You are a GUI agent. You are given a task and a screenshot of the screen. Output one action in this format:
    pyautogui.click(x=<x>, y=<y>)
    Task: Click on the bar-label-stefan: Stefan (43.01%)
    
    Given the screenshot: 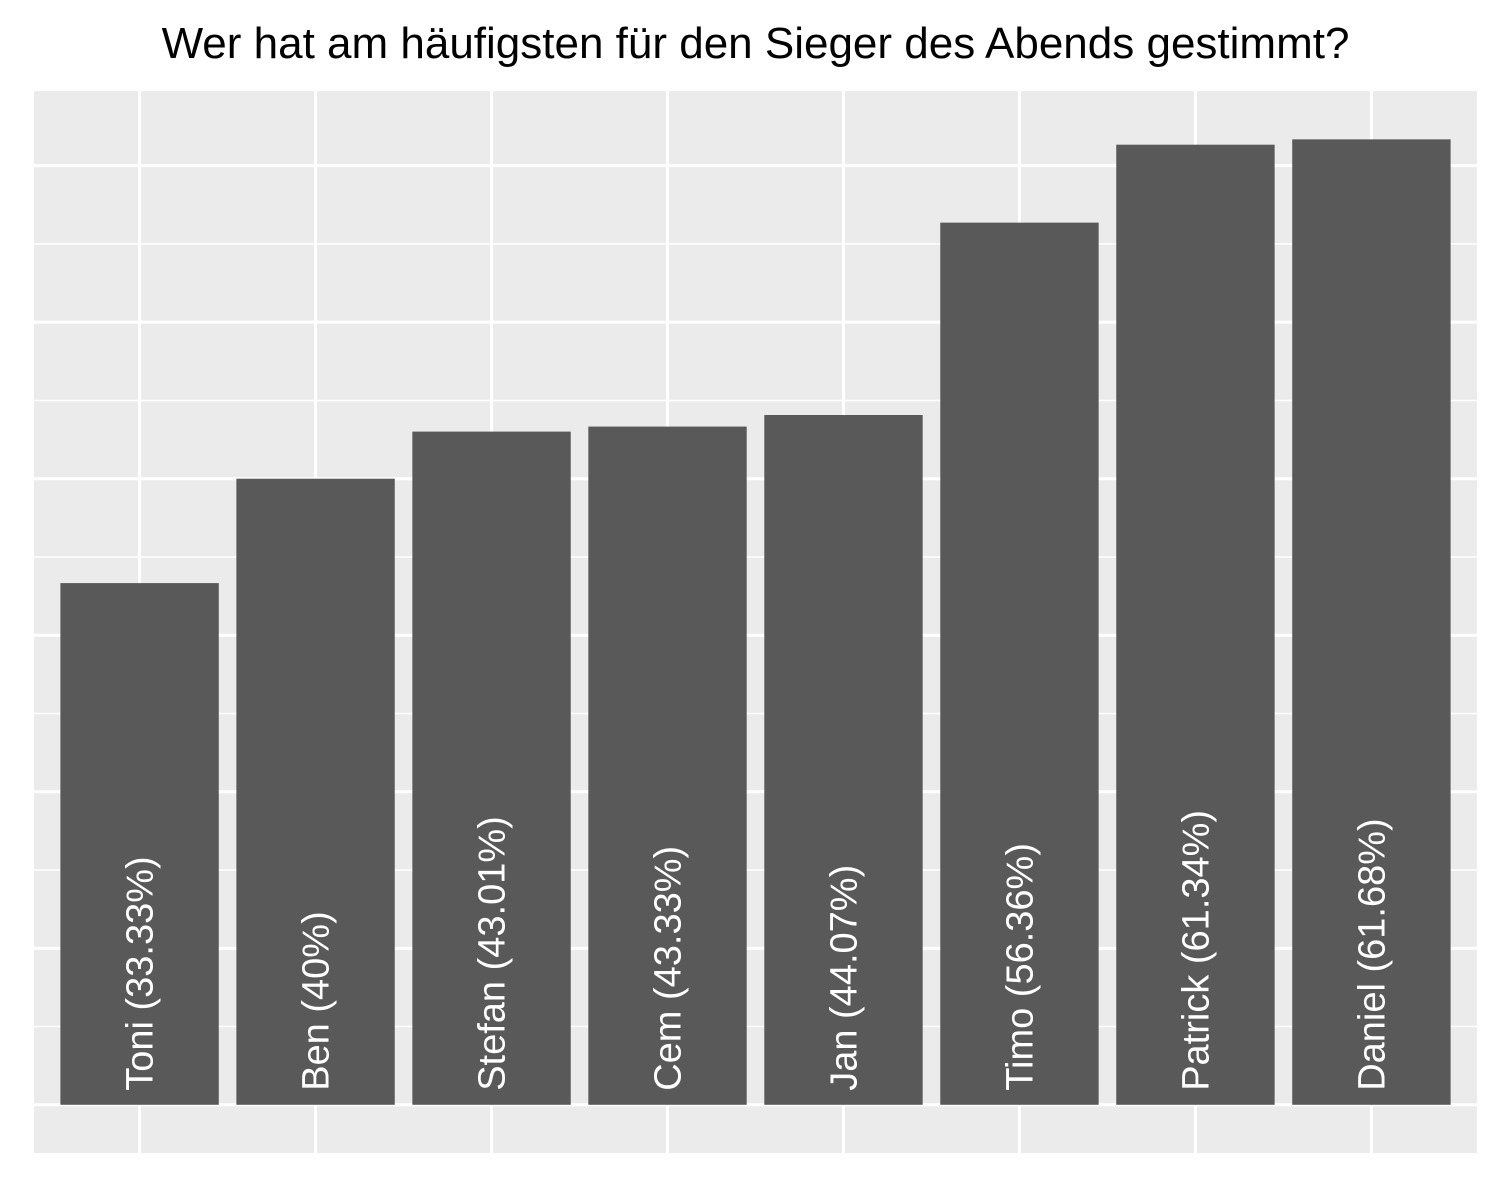 What is the action you would take?
    pyautogui.click(x=493, y=953)
    